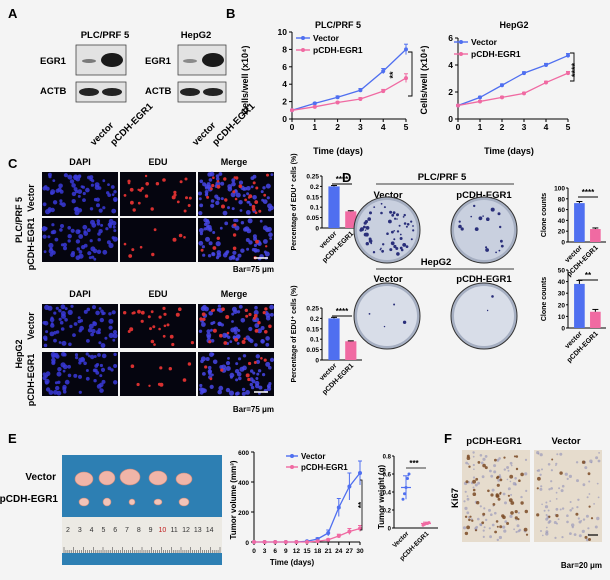 Image resolution: width=610 pixels, height=580 pixels. I want to click on panel-letter-c: C, so click(13, 163).